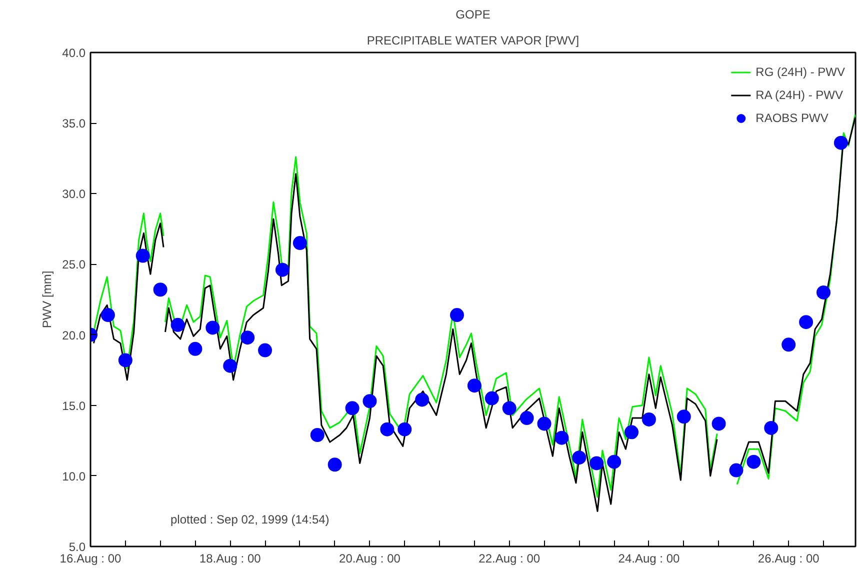 This screenshot has width=857, height=572. Describe the element at coordinates (47, 299) in the screenshot. I see `y-axis-title: PWV [mm]` at that location.